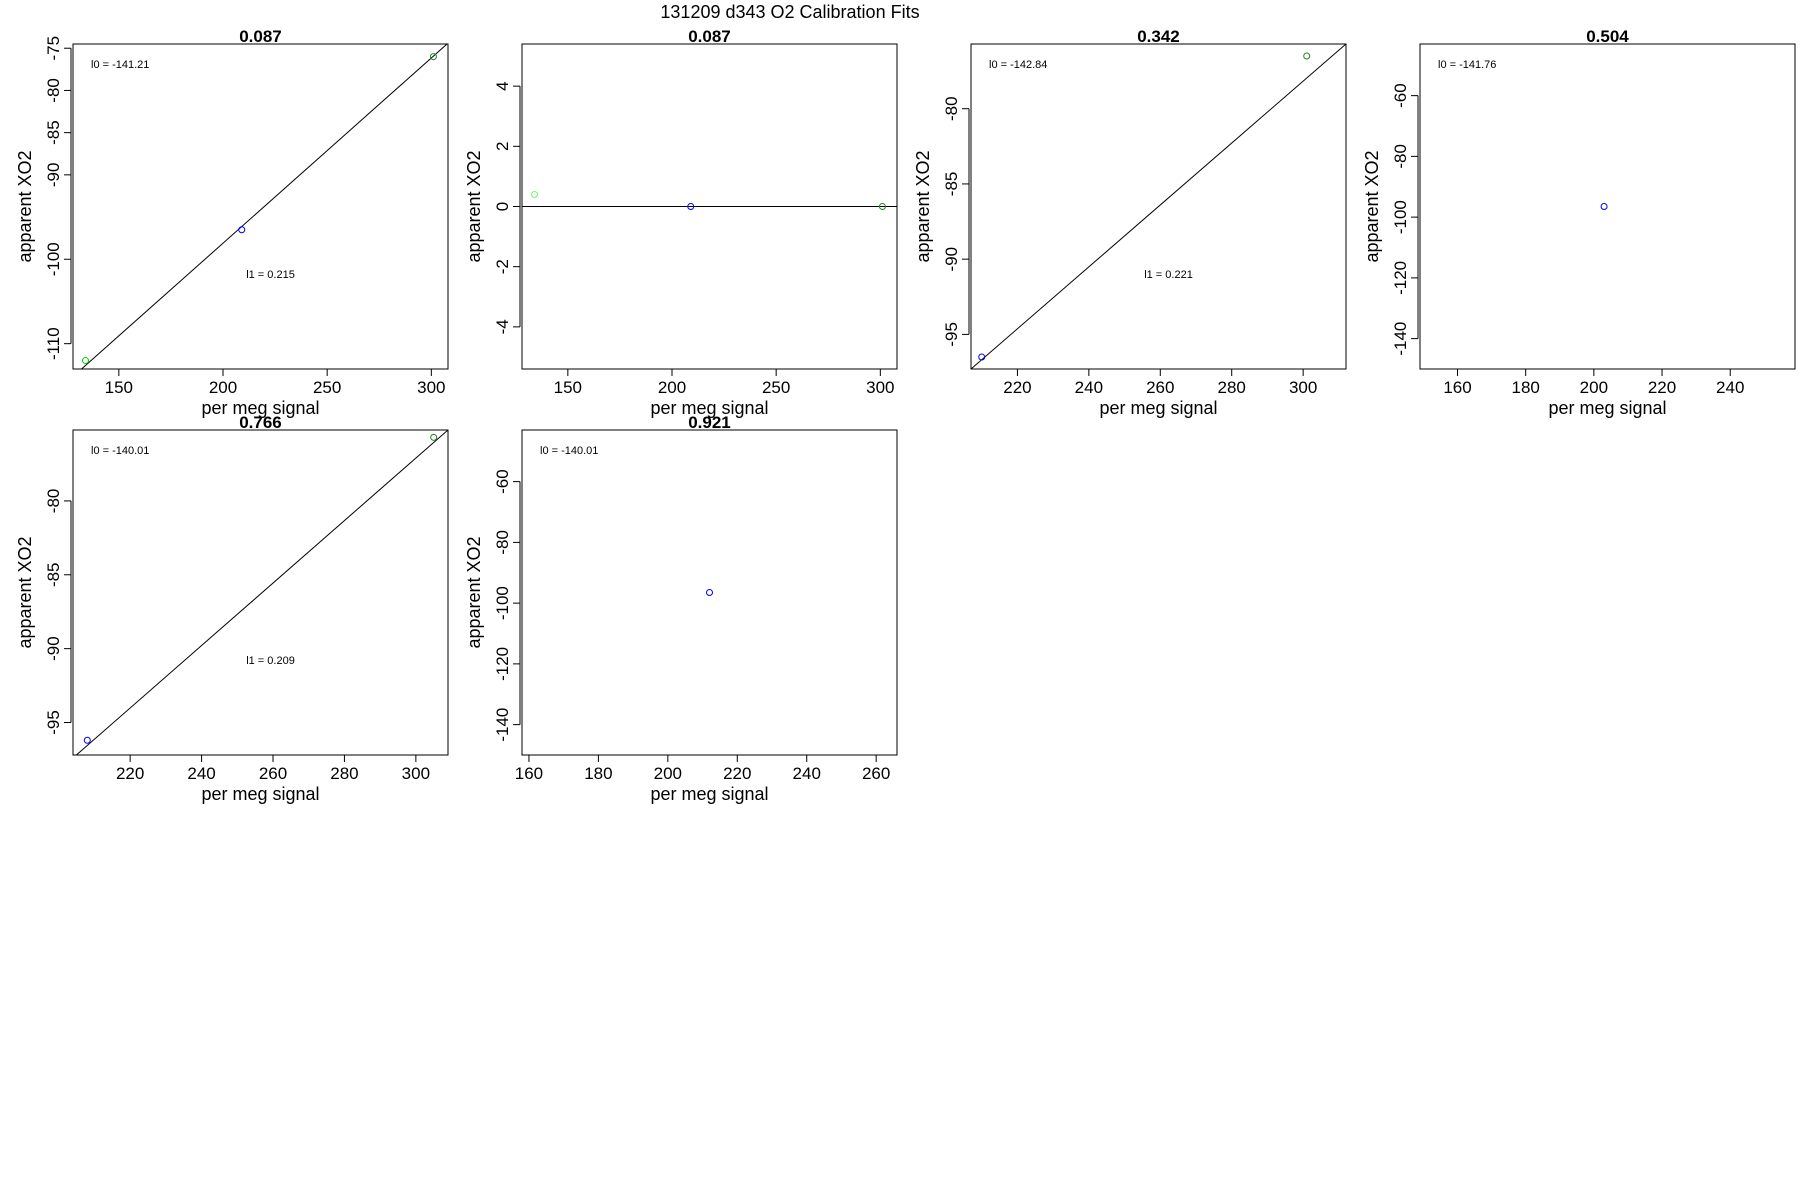 This screenshot has width=1800, height=1200. I want to click on y-tick-label: 4, so click(502, 85).